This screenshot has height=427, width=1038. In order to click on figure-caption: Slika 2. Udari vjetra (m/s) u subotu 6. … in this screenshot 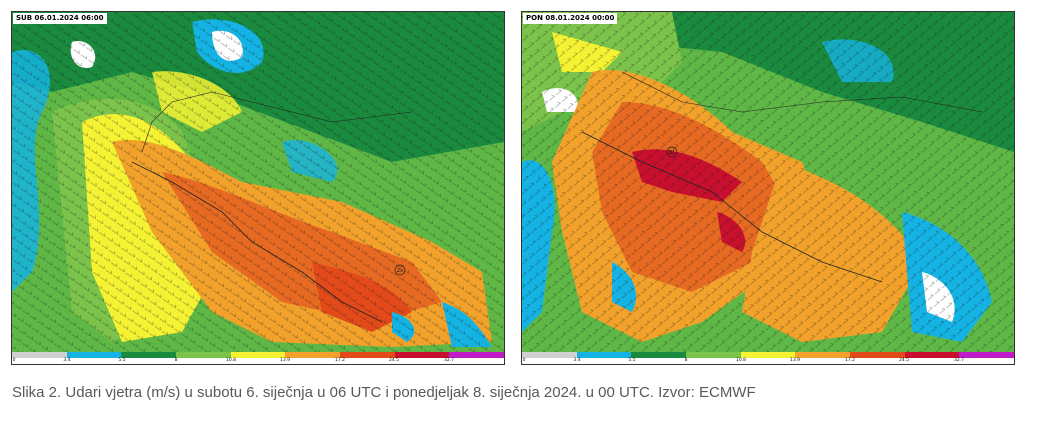, I will do `click(384, 392)`.